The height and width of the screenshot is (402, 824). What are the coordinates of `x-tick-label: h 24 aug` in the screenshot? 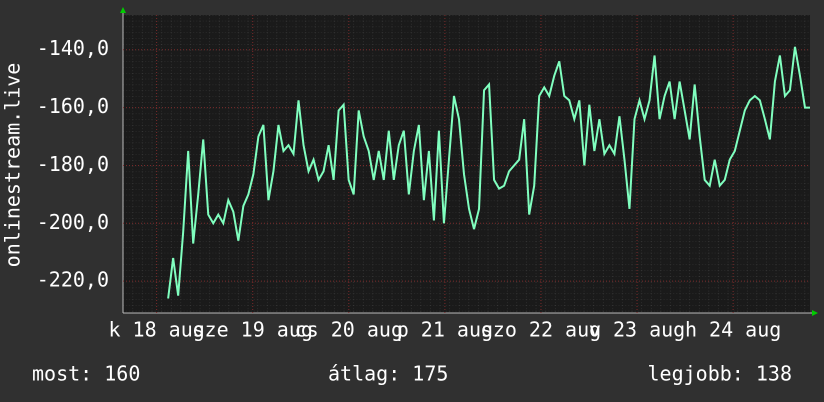 It's located at (733, 330).